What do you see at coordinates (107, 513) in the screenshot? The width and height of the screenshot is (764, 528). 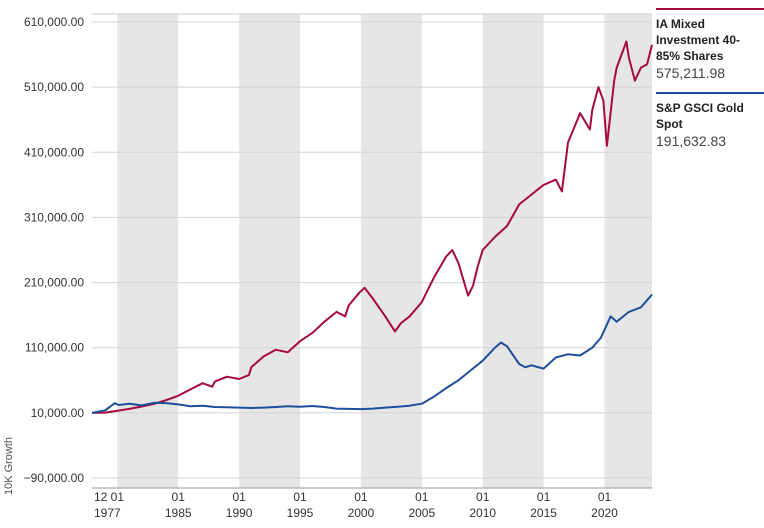 I see `x-tick-label-bottom: 1977` at bounding box center [107, 513].